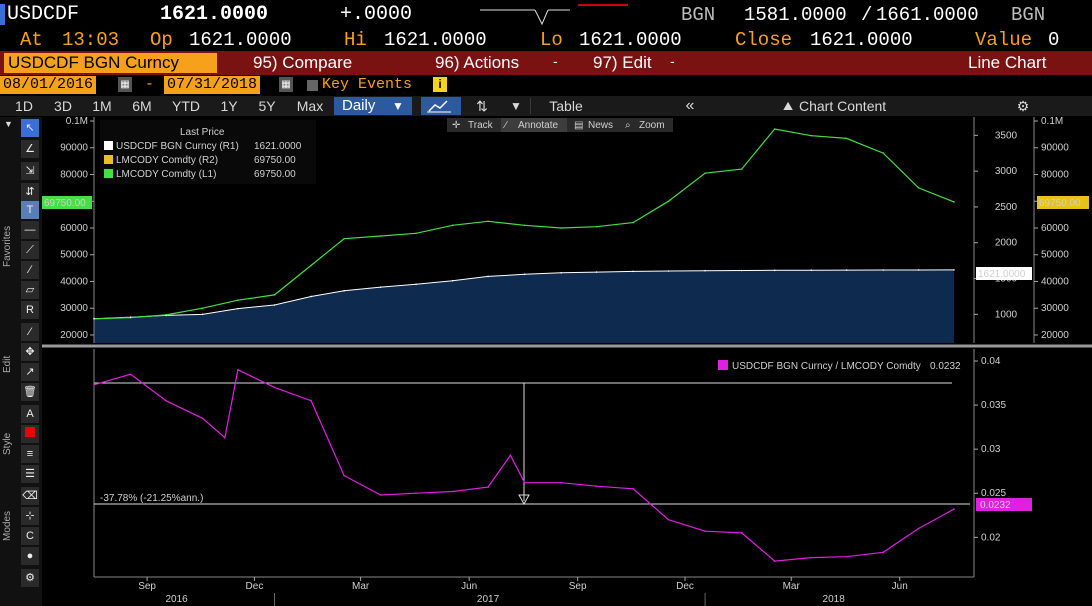  I want to click on annotation-text: -37.78% (-21.25%ann.), so click(151, 498).